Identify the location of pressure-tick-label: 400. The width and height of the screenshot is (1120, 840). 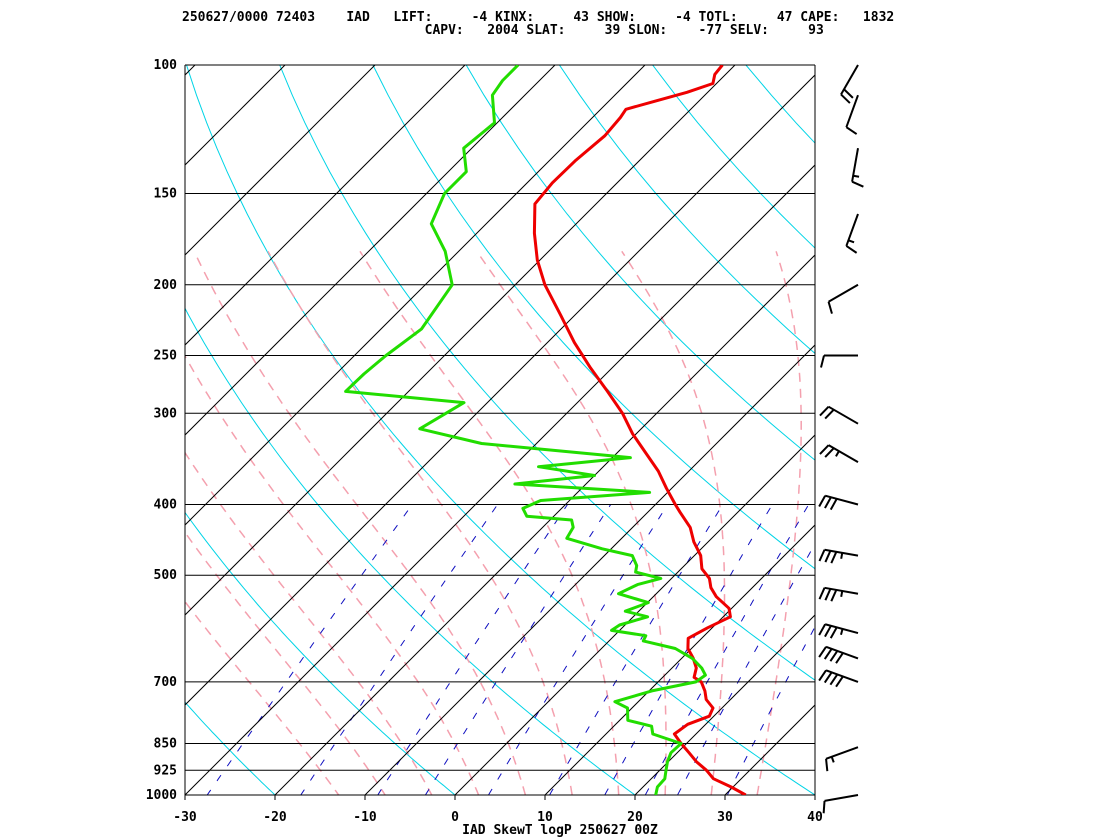
(166, 505).